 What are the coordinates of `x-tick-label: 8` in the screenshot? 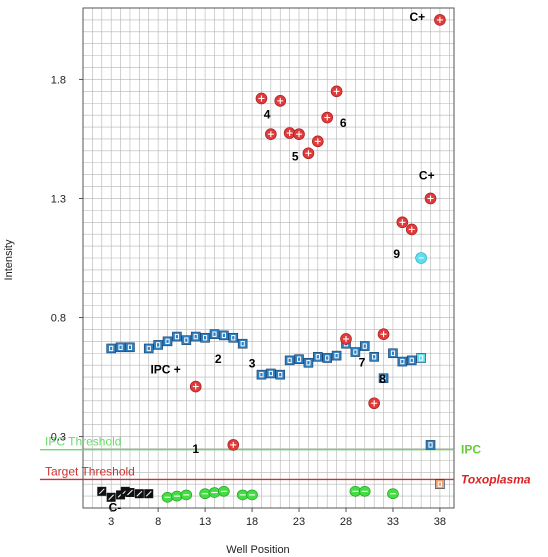 It's located at (158, 522).